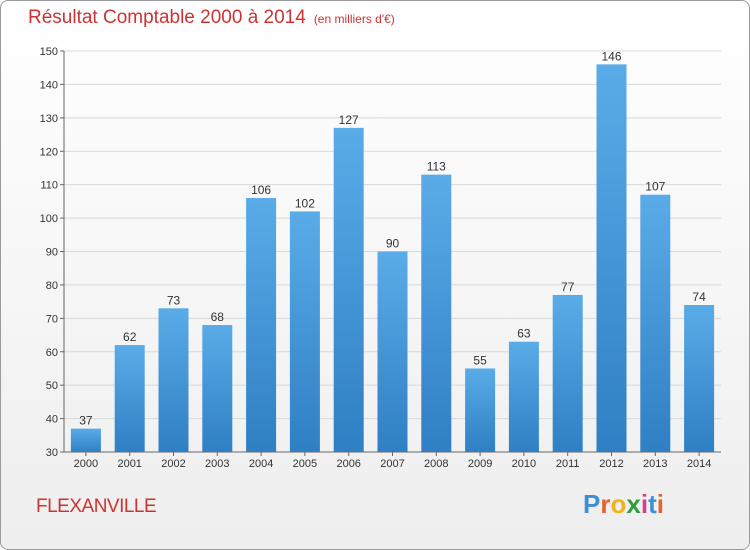 This screenshot has width=750, height=550. Describe the element at coordinates (618, 504) in the screenshot. I see `logo-letter: o` at that location.